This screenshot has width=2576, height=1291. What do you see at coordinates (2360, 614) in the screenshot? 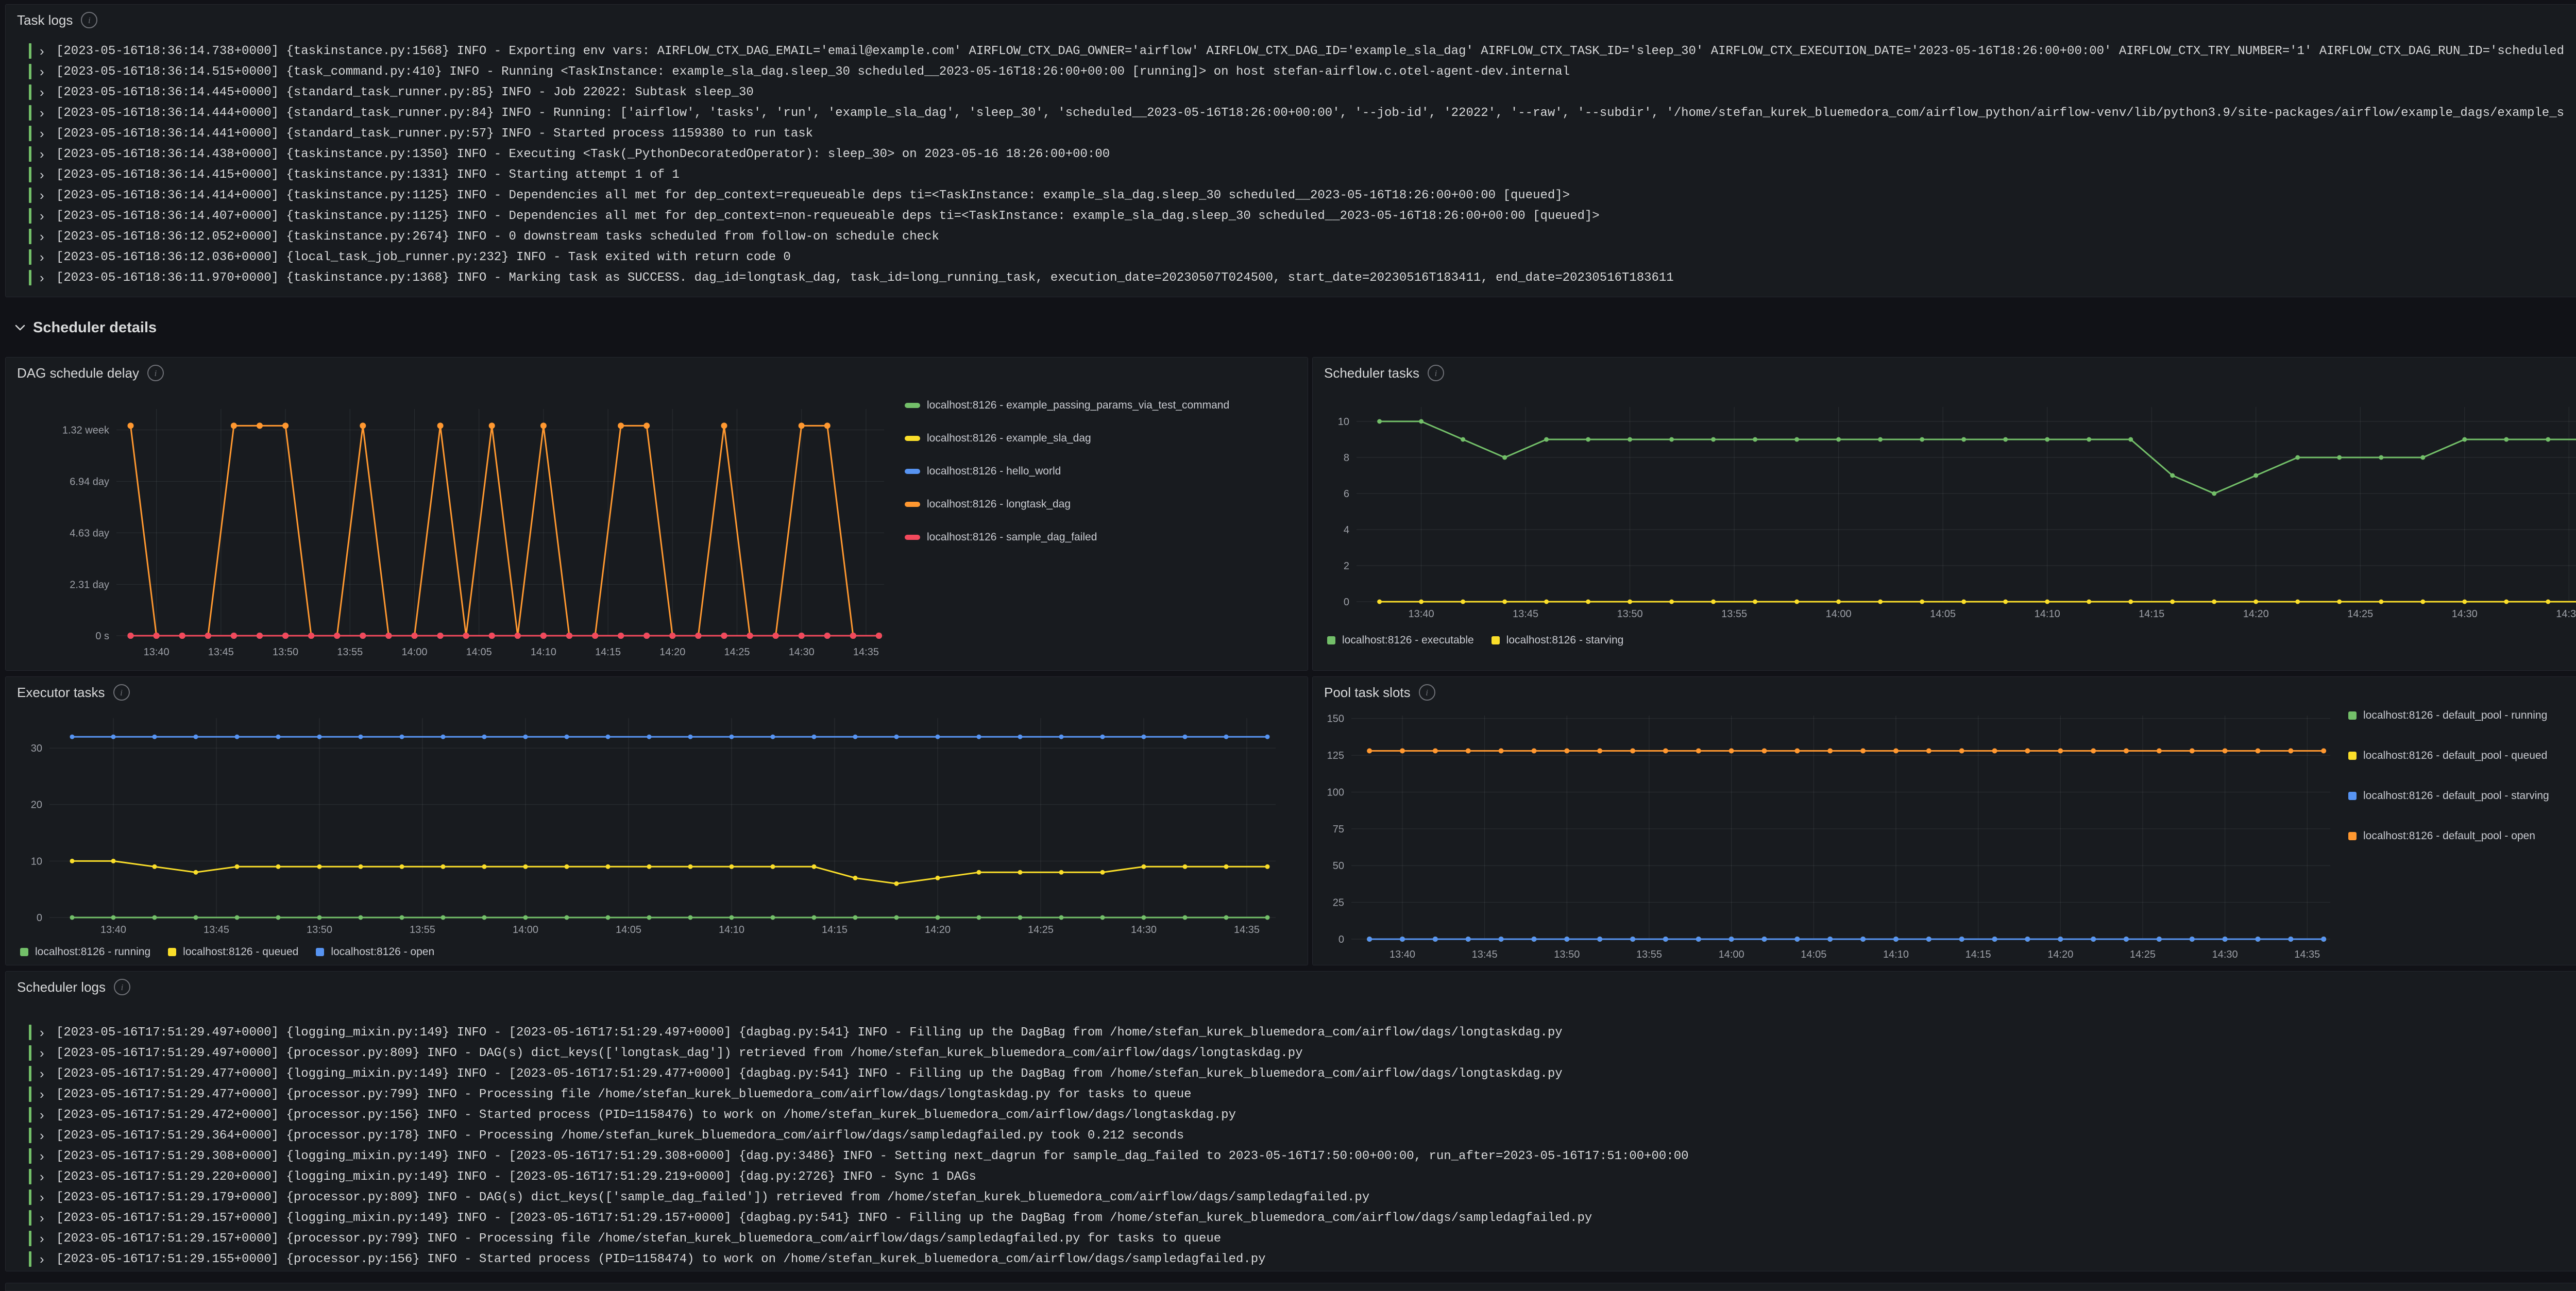
I see `svg-text: 14:25` at bounding box center [2360, 614].